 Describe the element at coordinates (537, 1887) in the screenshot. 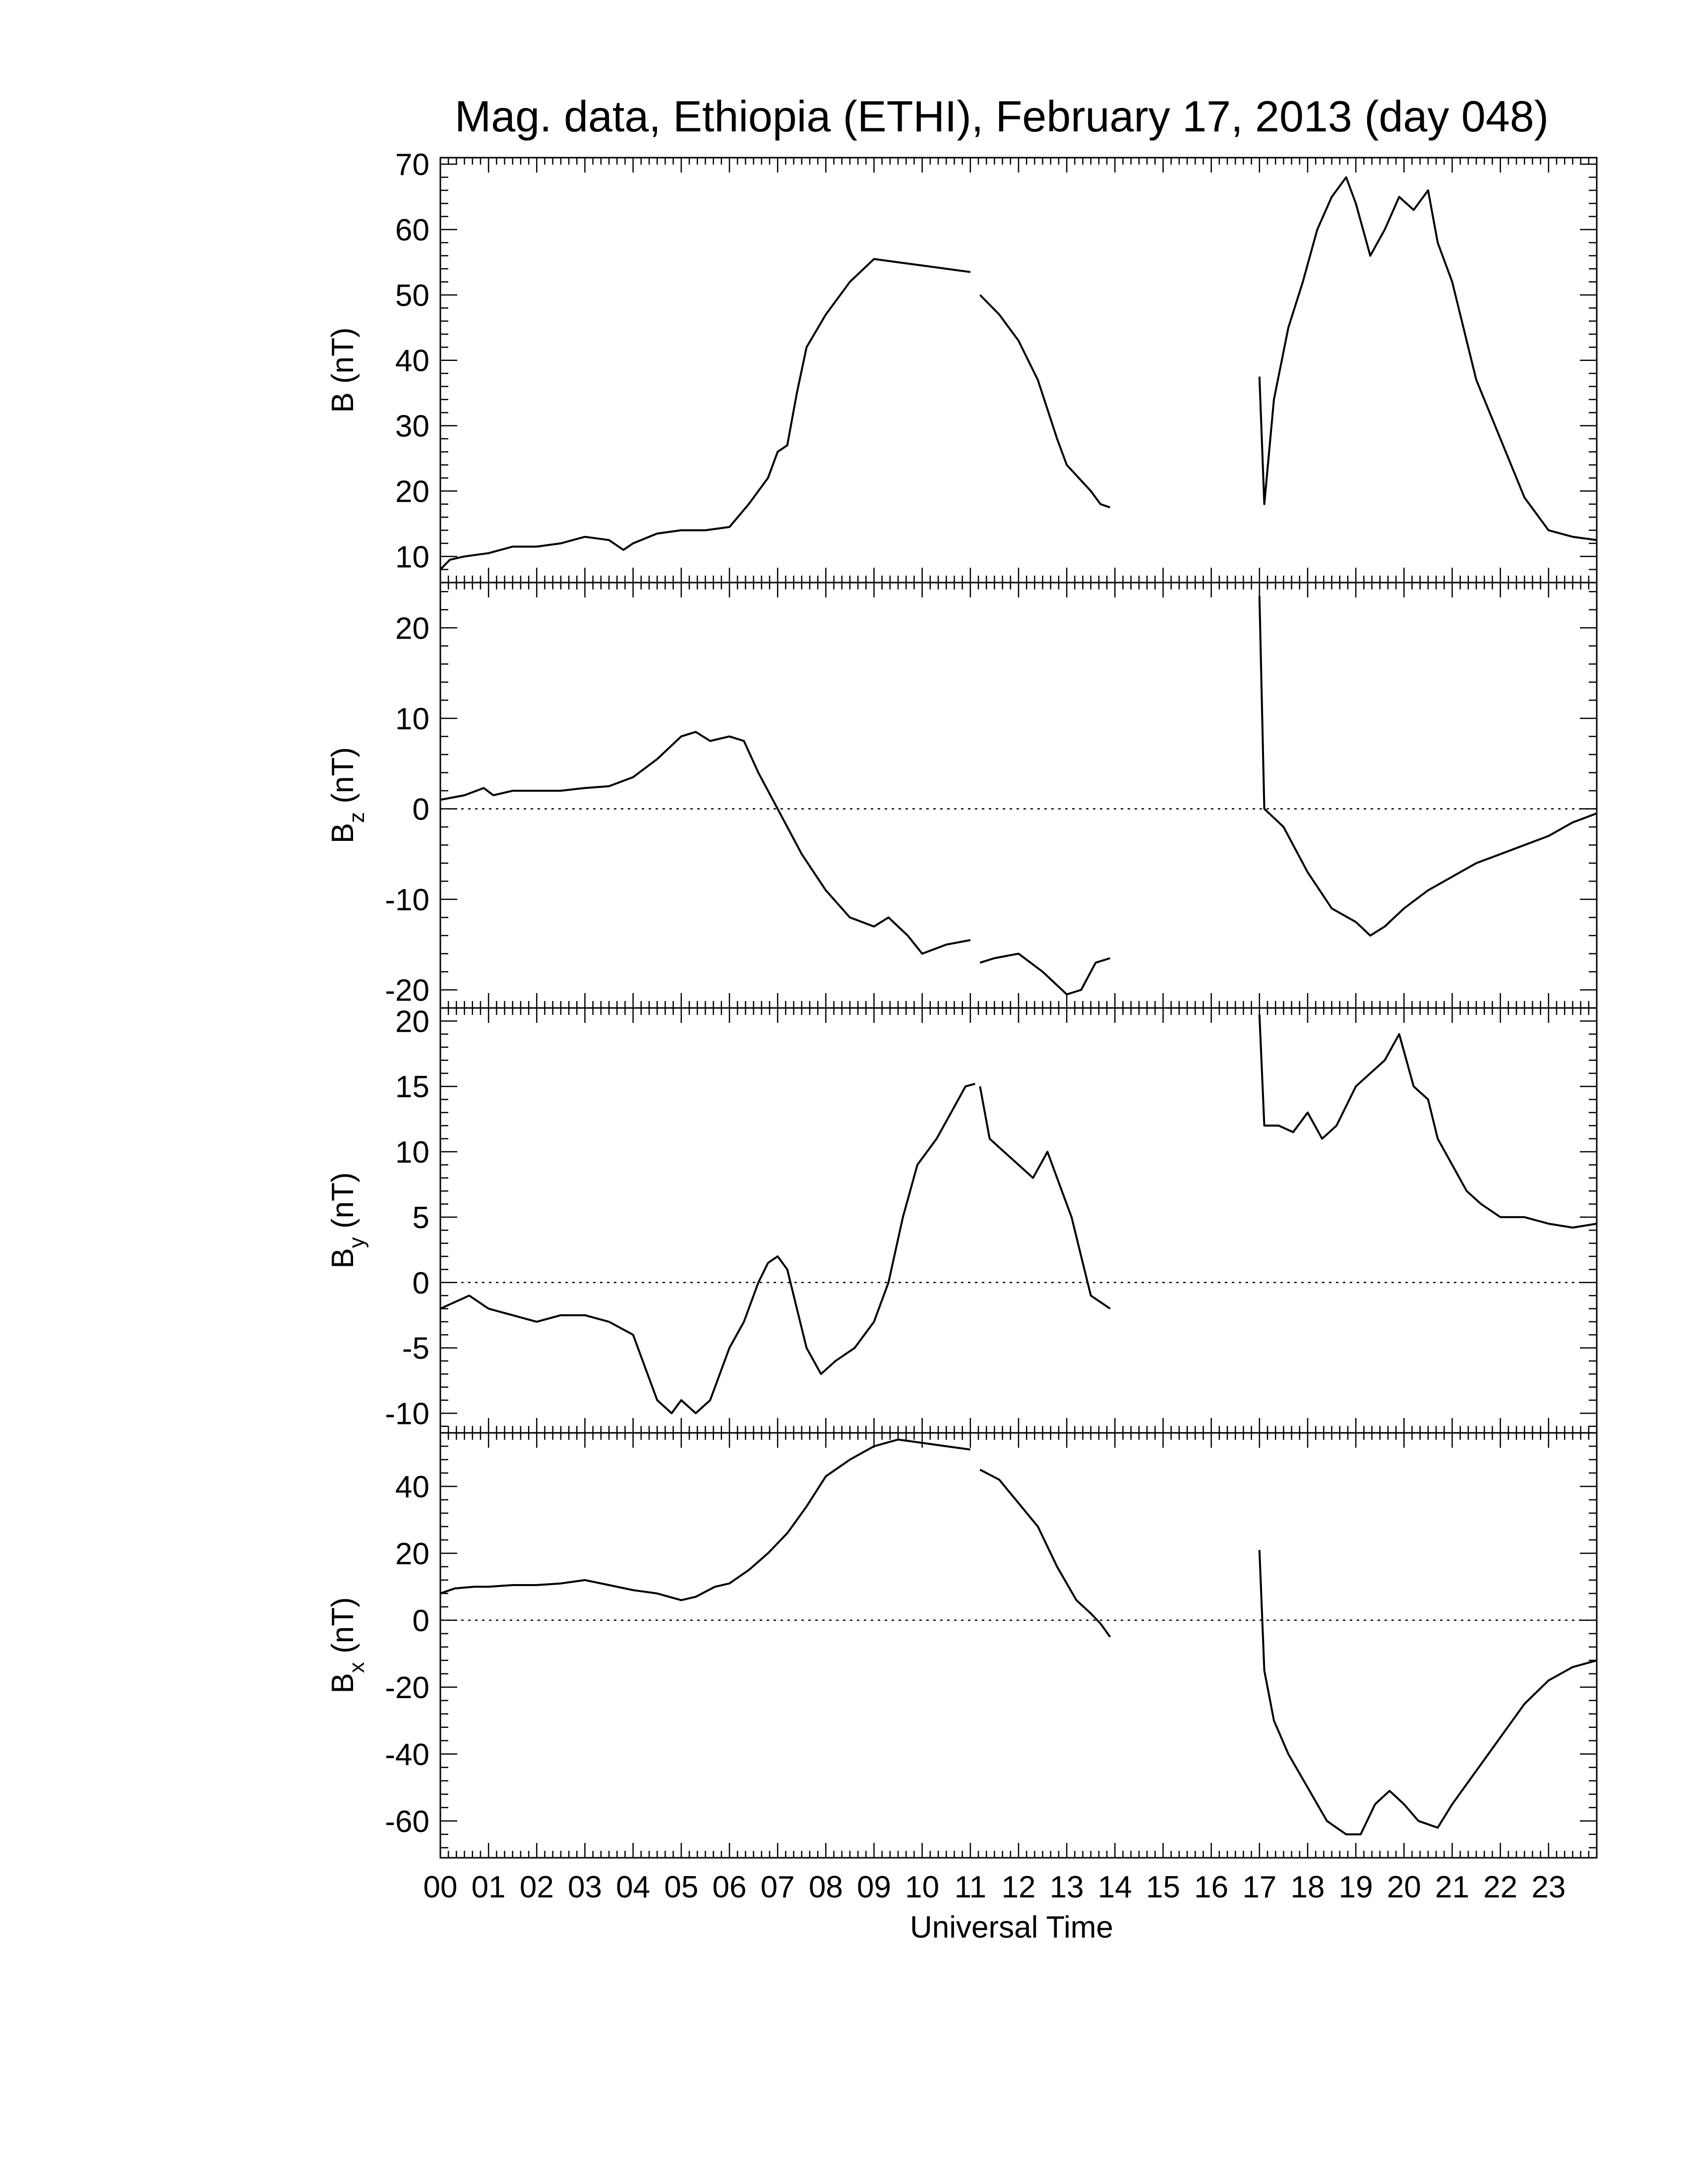

I see `x-tick-label: 02` at that location.